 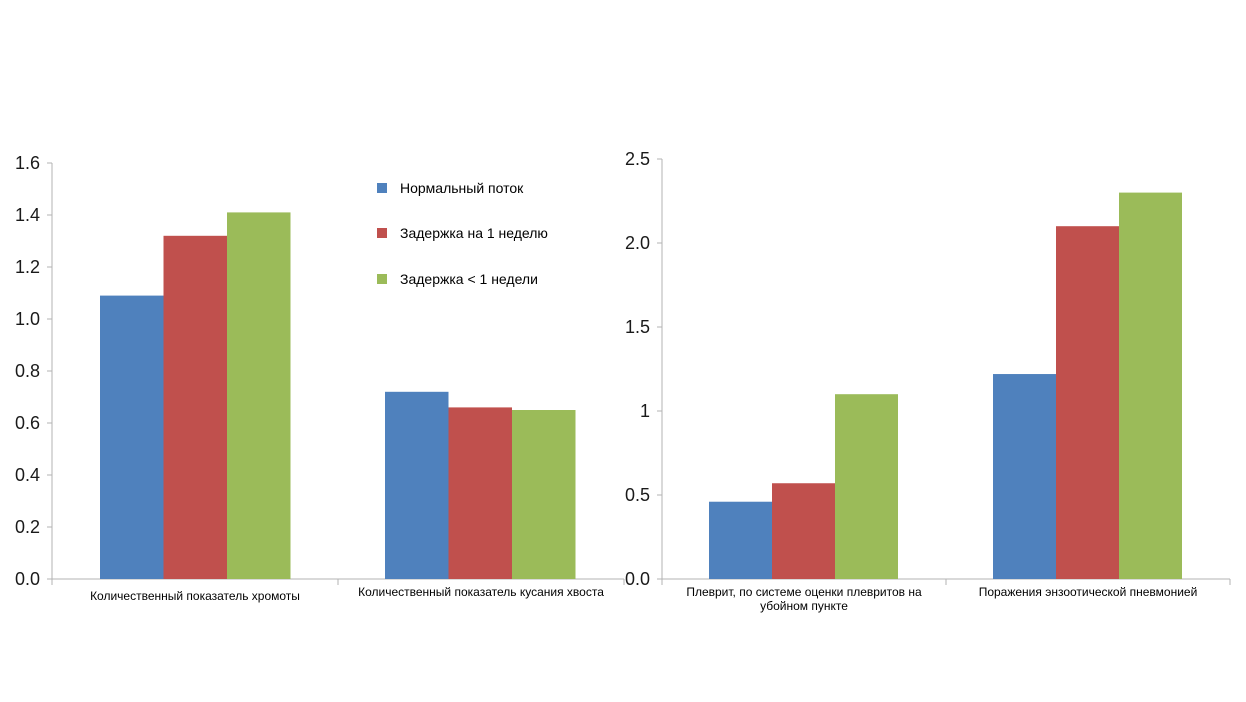 I want to click on y-tick-label: 0.4, so click(x=27, y=475).